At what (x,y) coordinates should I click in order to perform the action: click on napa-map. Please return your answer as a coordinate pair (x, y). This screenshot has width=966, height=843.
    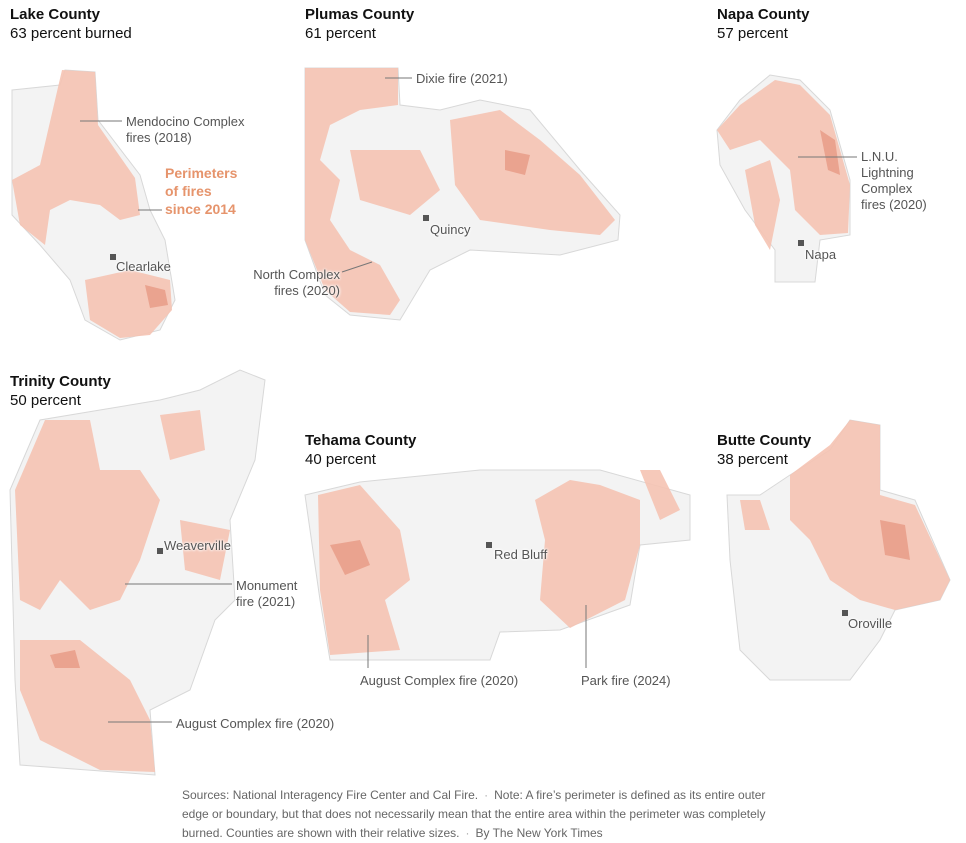
    Looking at the image, I should click on (786, 178).